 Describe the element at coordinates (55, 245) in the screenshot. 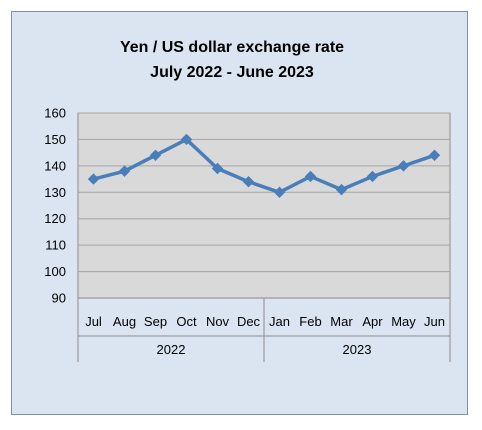

I see `y-tick-label: 110` at that location.